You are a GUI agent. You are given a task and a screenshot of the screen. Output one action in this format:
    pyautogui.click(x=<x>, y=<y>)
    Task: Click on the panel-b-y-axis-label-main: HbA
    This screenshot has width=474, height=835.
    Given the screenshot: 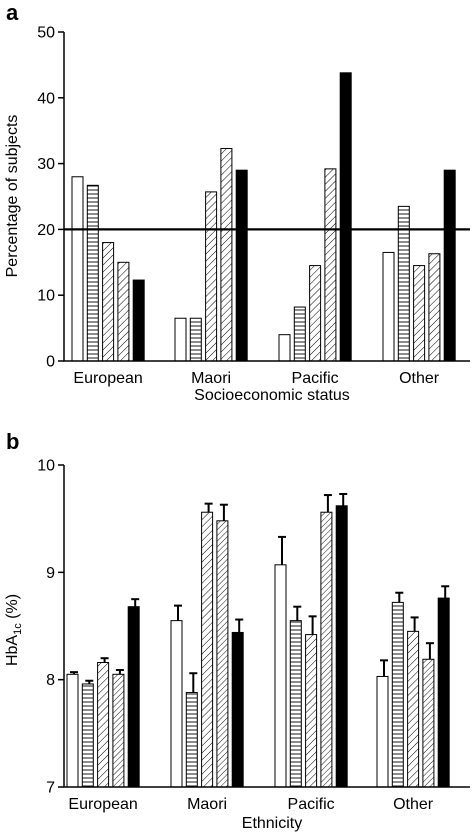 What is the action you would take?
    pyautogui.click(x=12, y=650)
    